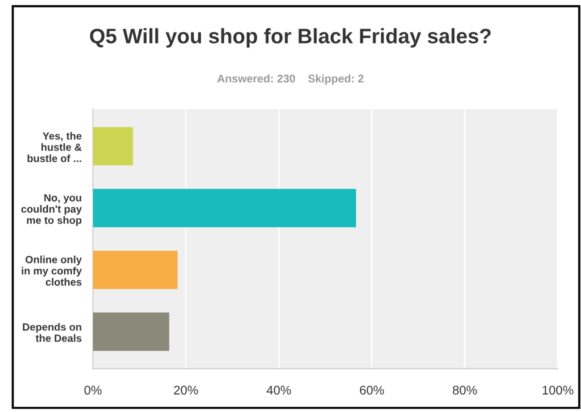 The image size is (581, 412). I want to click on x-tick-label: 80%, so click(464, 390).